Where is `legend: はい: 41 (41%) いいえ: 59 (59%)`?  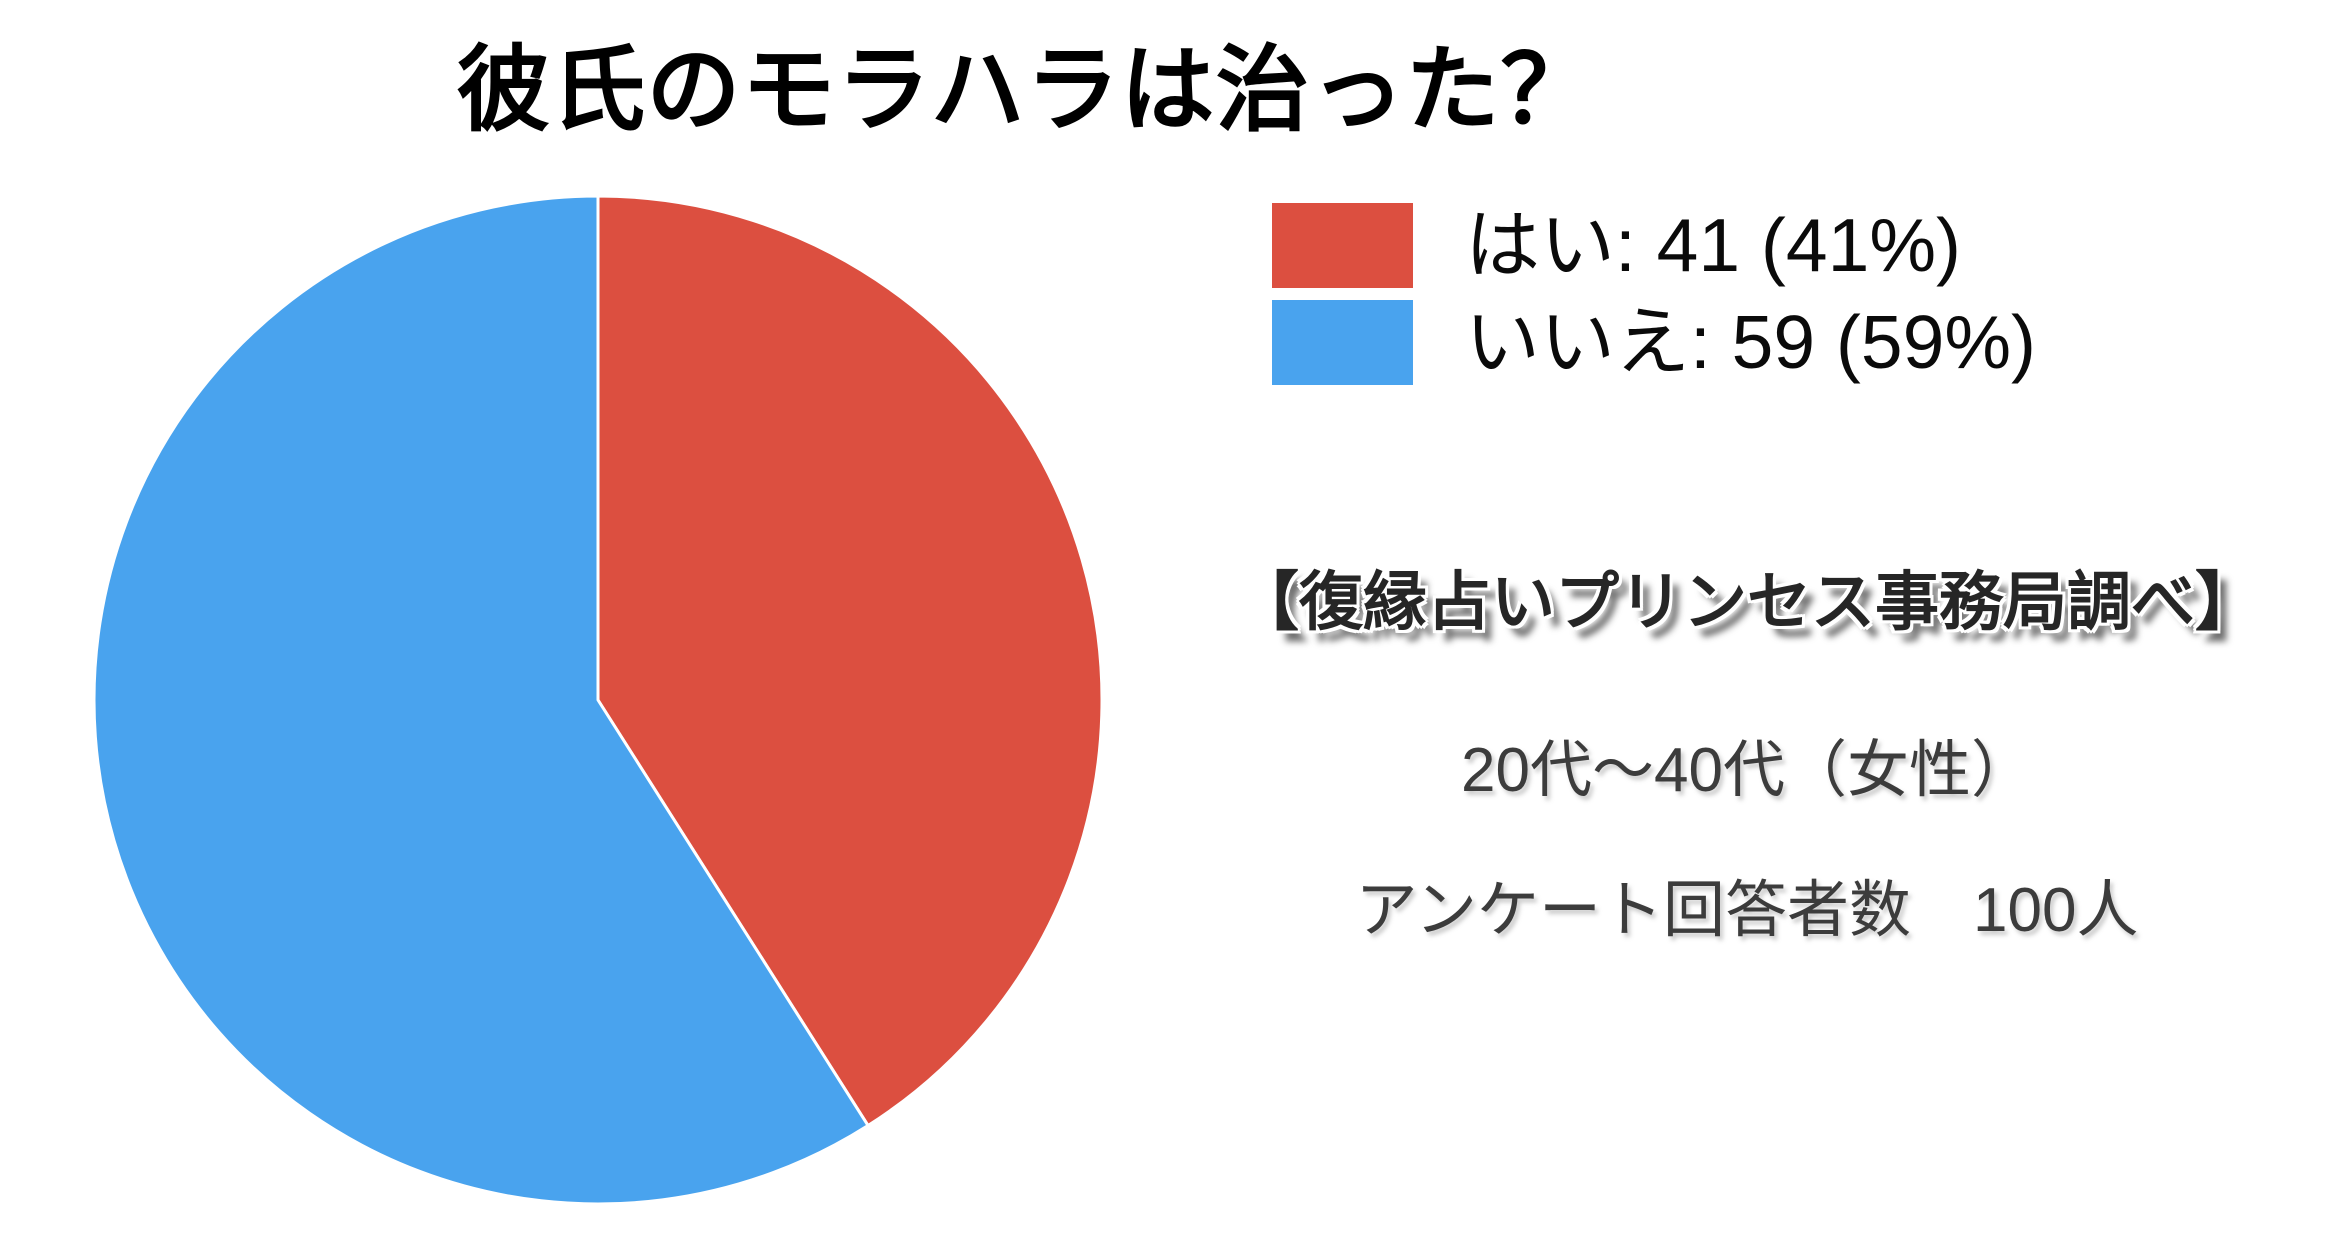 legend: はい: 41 (41%) いいえ: 59 (59%) is located at coordinates (1654, 300).